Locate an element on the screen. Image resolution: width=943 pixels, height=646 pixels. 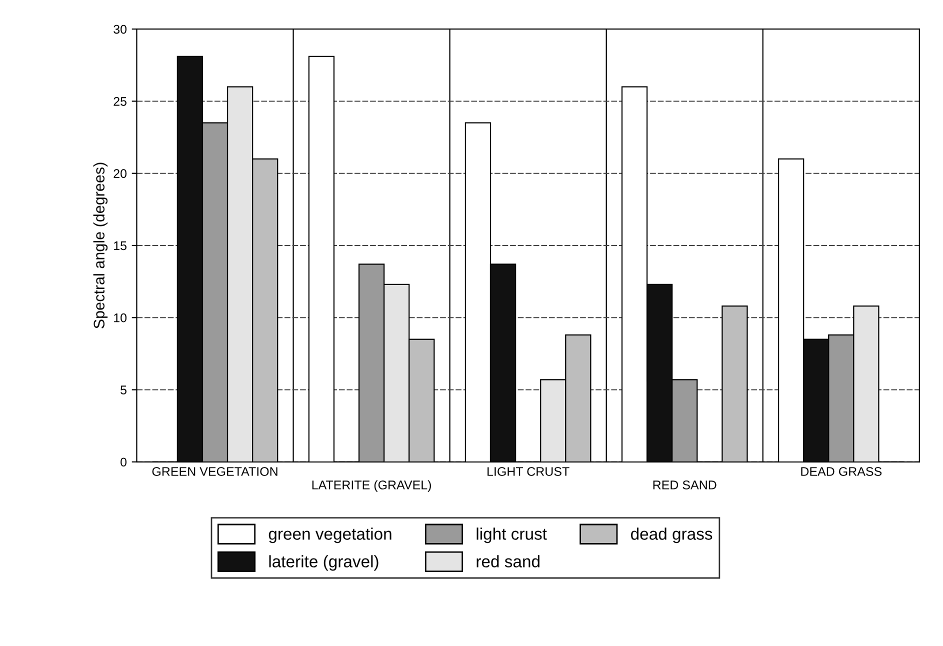
legend-label: light crust is located at coordinates (511, 536).